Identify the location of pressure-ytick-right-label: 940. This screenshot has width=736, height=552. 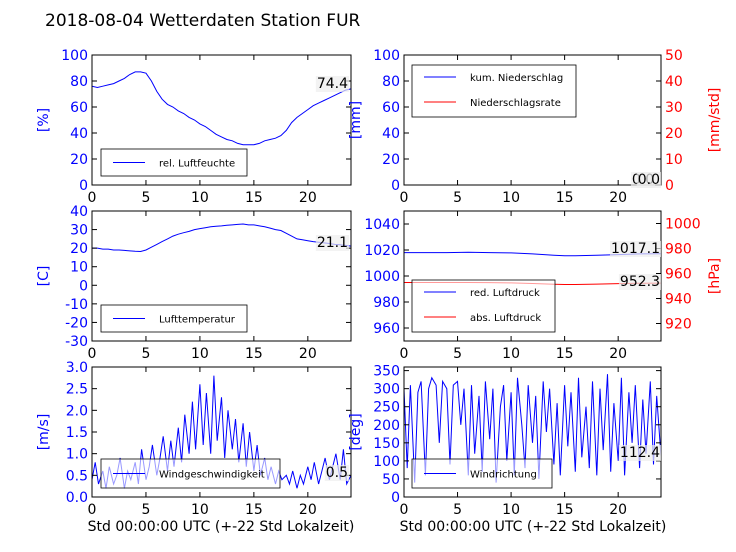
(678, 300).